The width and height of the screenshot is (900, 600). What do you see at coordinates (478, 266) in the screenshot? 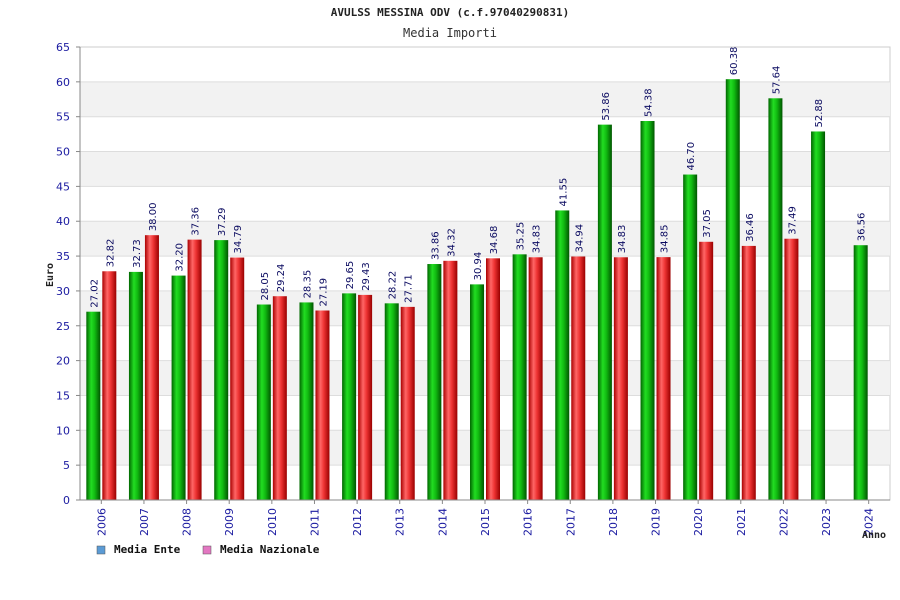
I see `data-label: 30.94` at bounding box center [478, 266].